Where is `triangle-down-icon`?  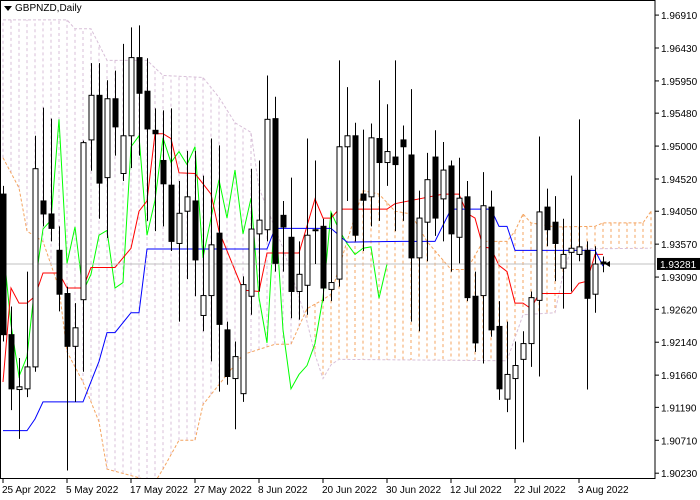 triangle-down-icon is located at coordinates (8, 8).